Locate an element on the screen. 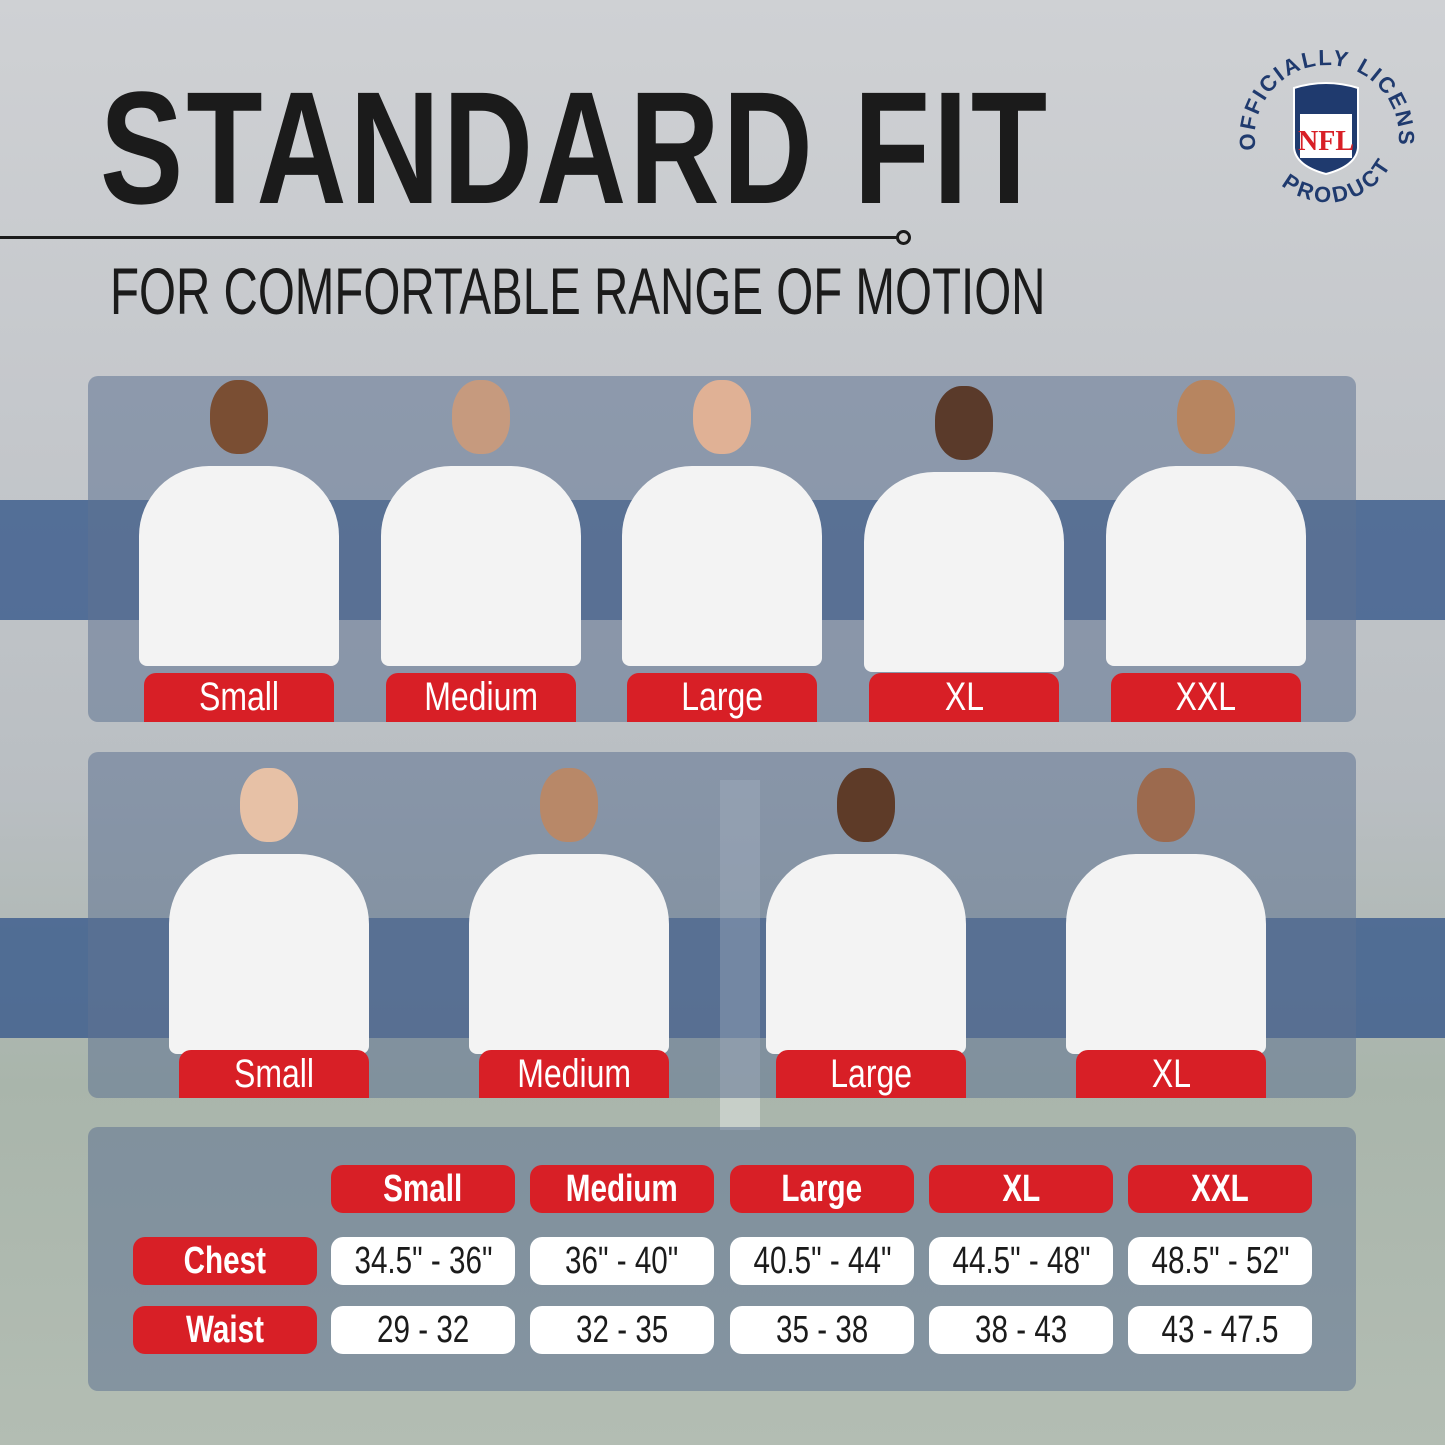  size-label-women-1-label: Medium is located at coordinates (574, 1074).